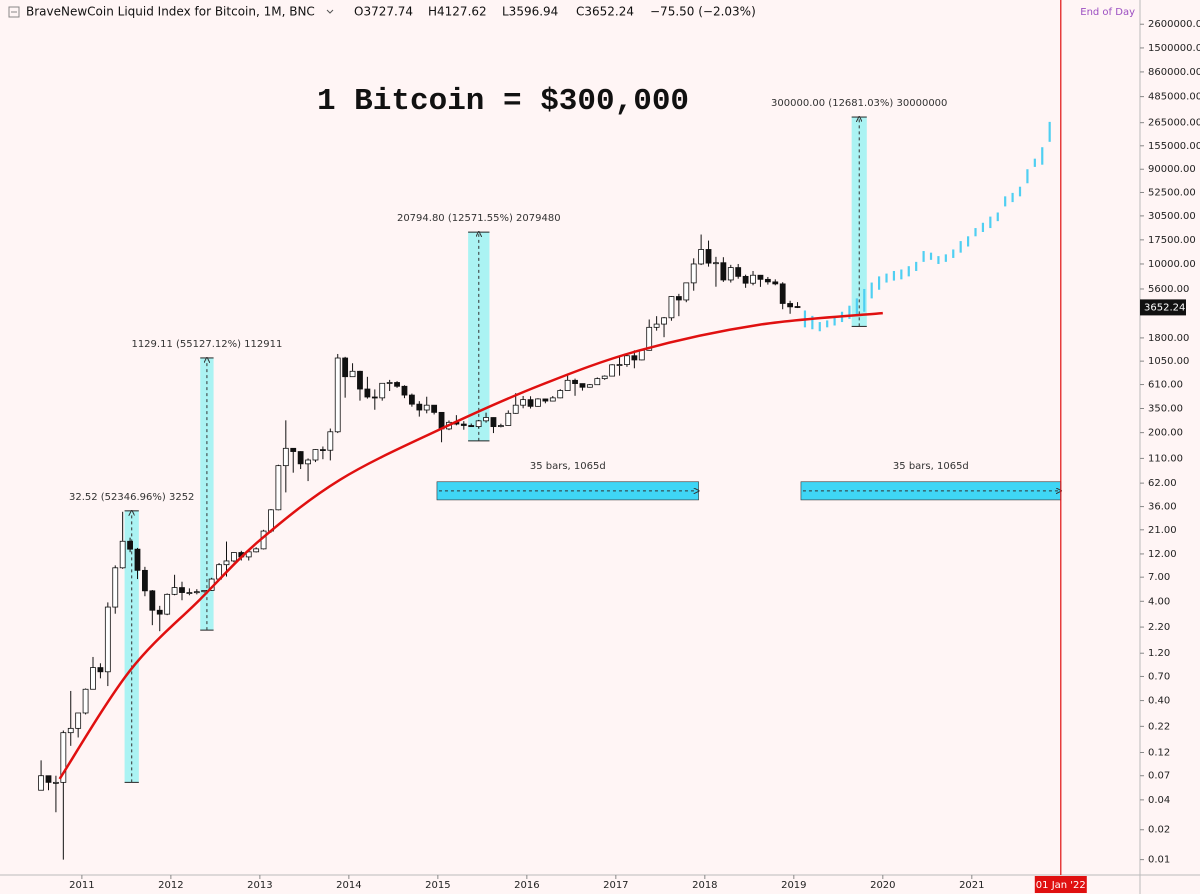  Describe the element at coordinates (1159, 601) in the screenshot. I see `y-tick-label: 4.00` at that location.